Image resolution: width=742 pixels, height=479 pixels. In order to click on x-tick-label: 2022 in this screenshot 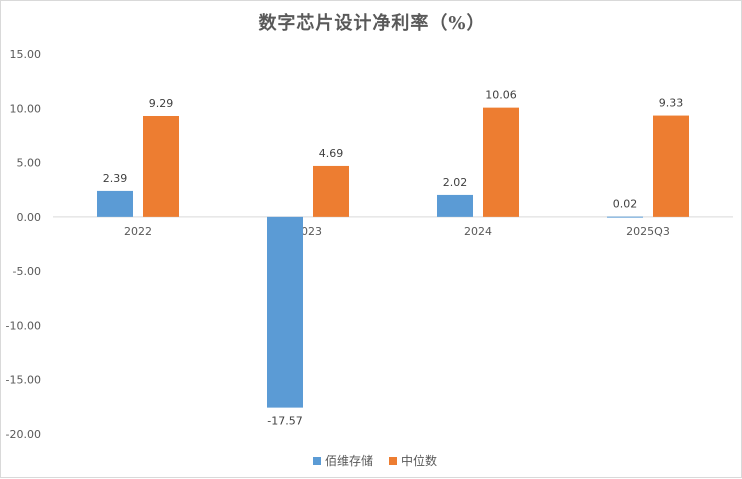, I will do `click(138, 231)`.